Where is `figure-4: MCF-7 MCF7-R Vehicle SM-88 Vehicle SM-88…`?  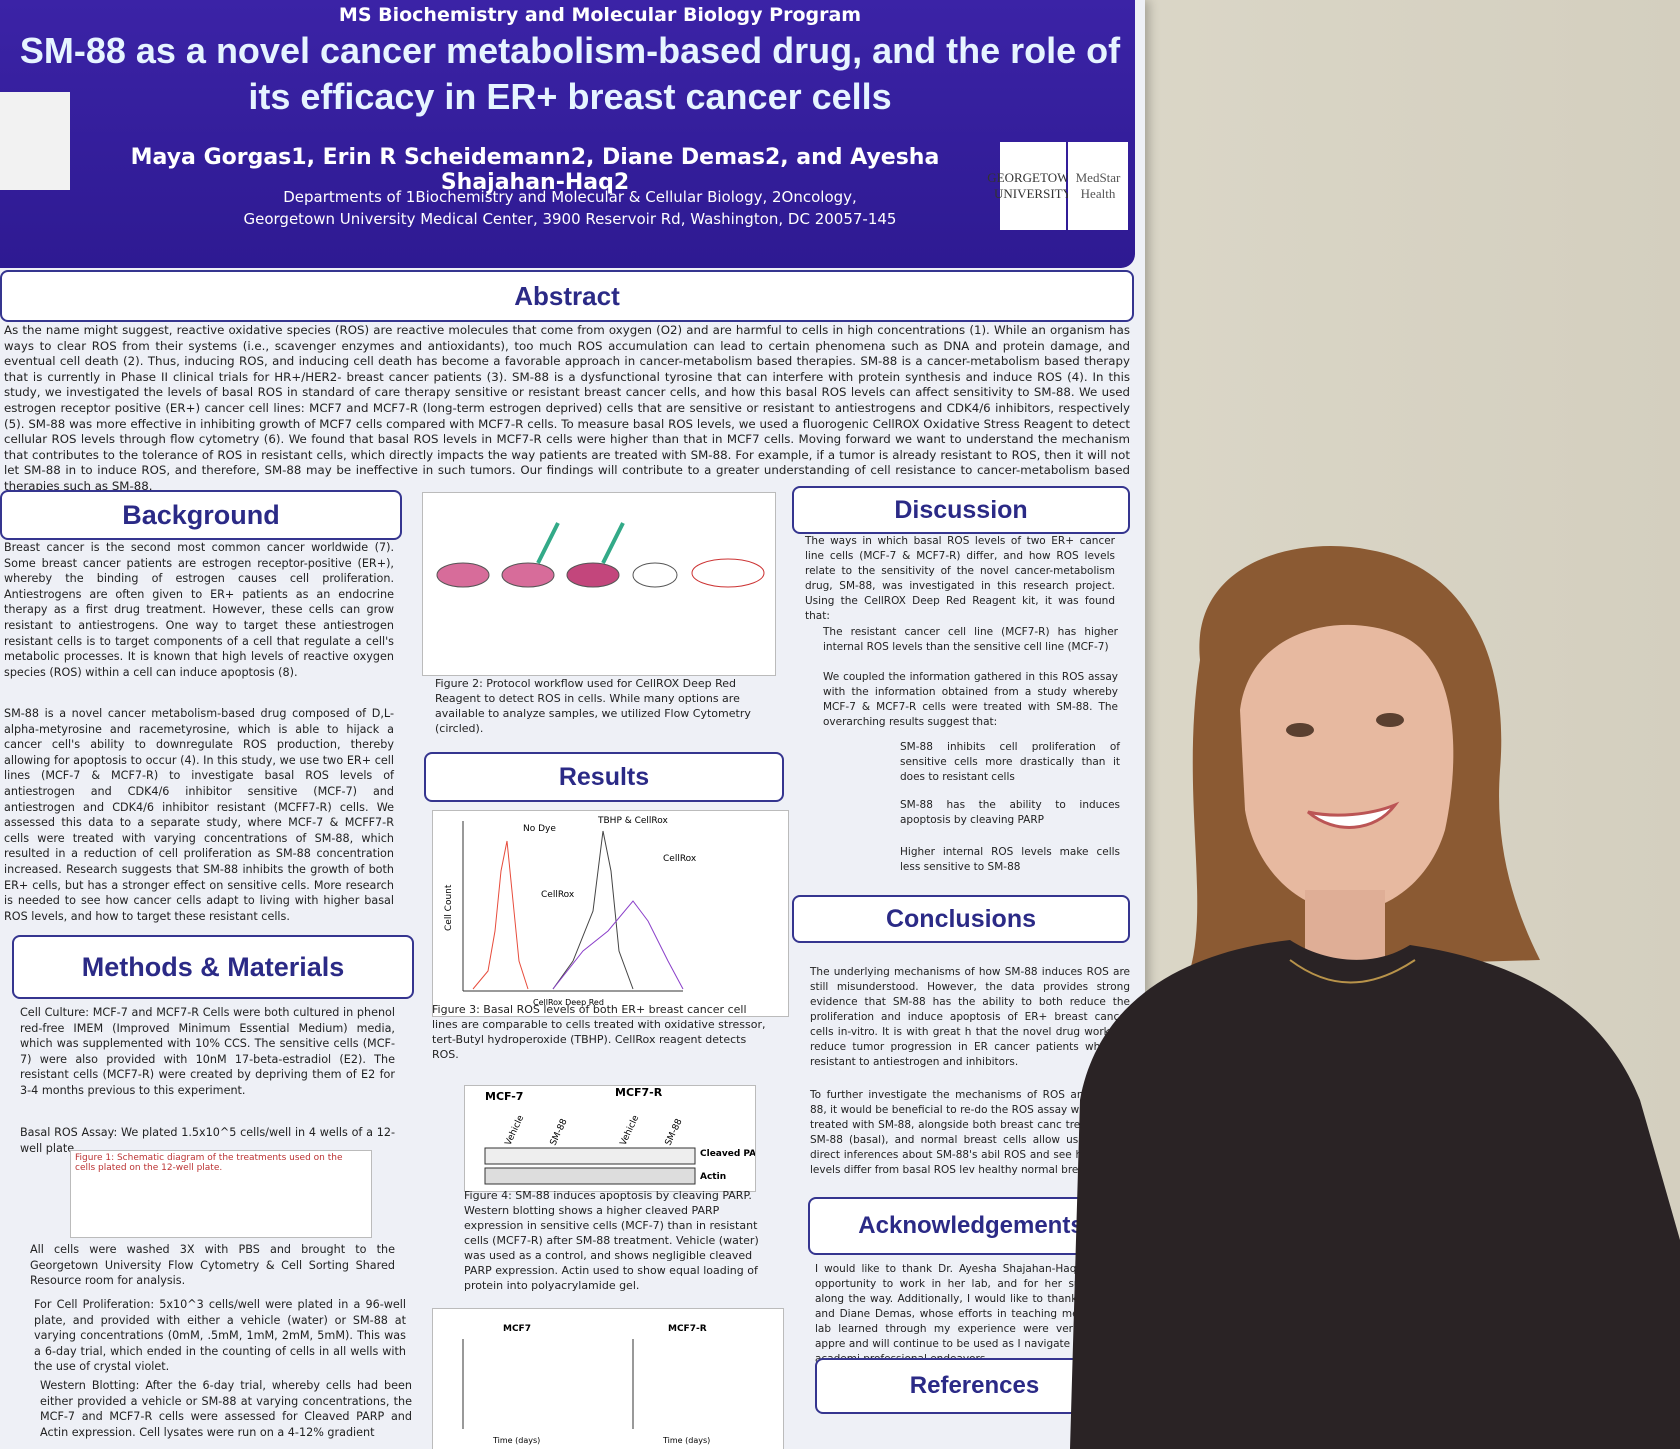
figure-4: MCF-7 MCF7-R Vehicle SM-88 Vehicle SM-88… is located at coordinates (617, 1138).